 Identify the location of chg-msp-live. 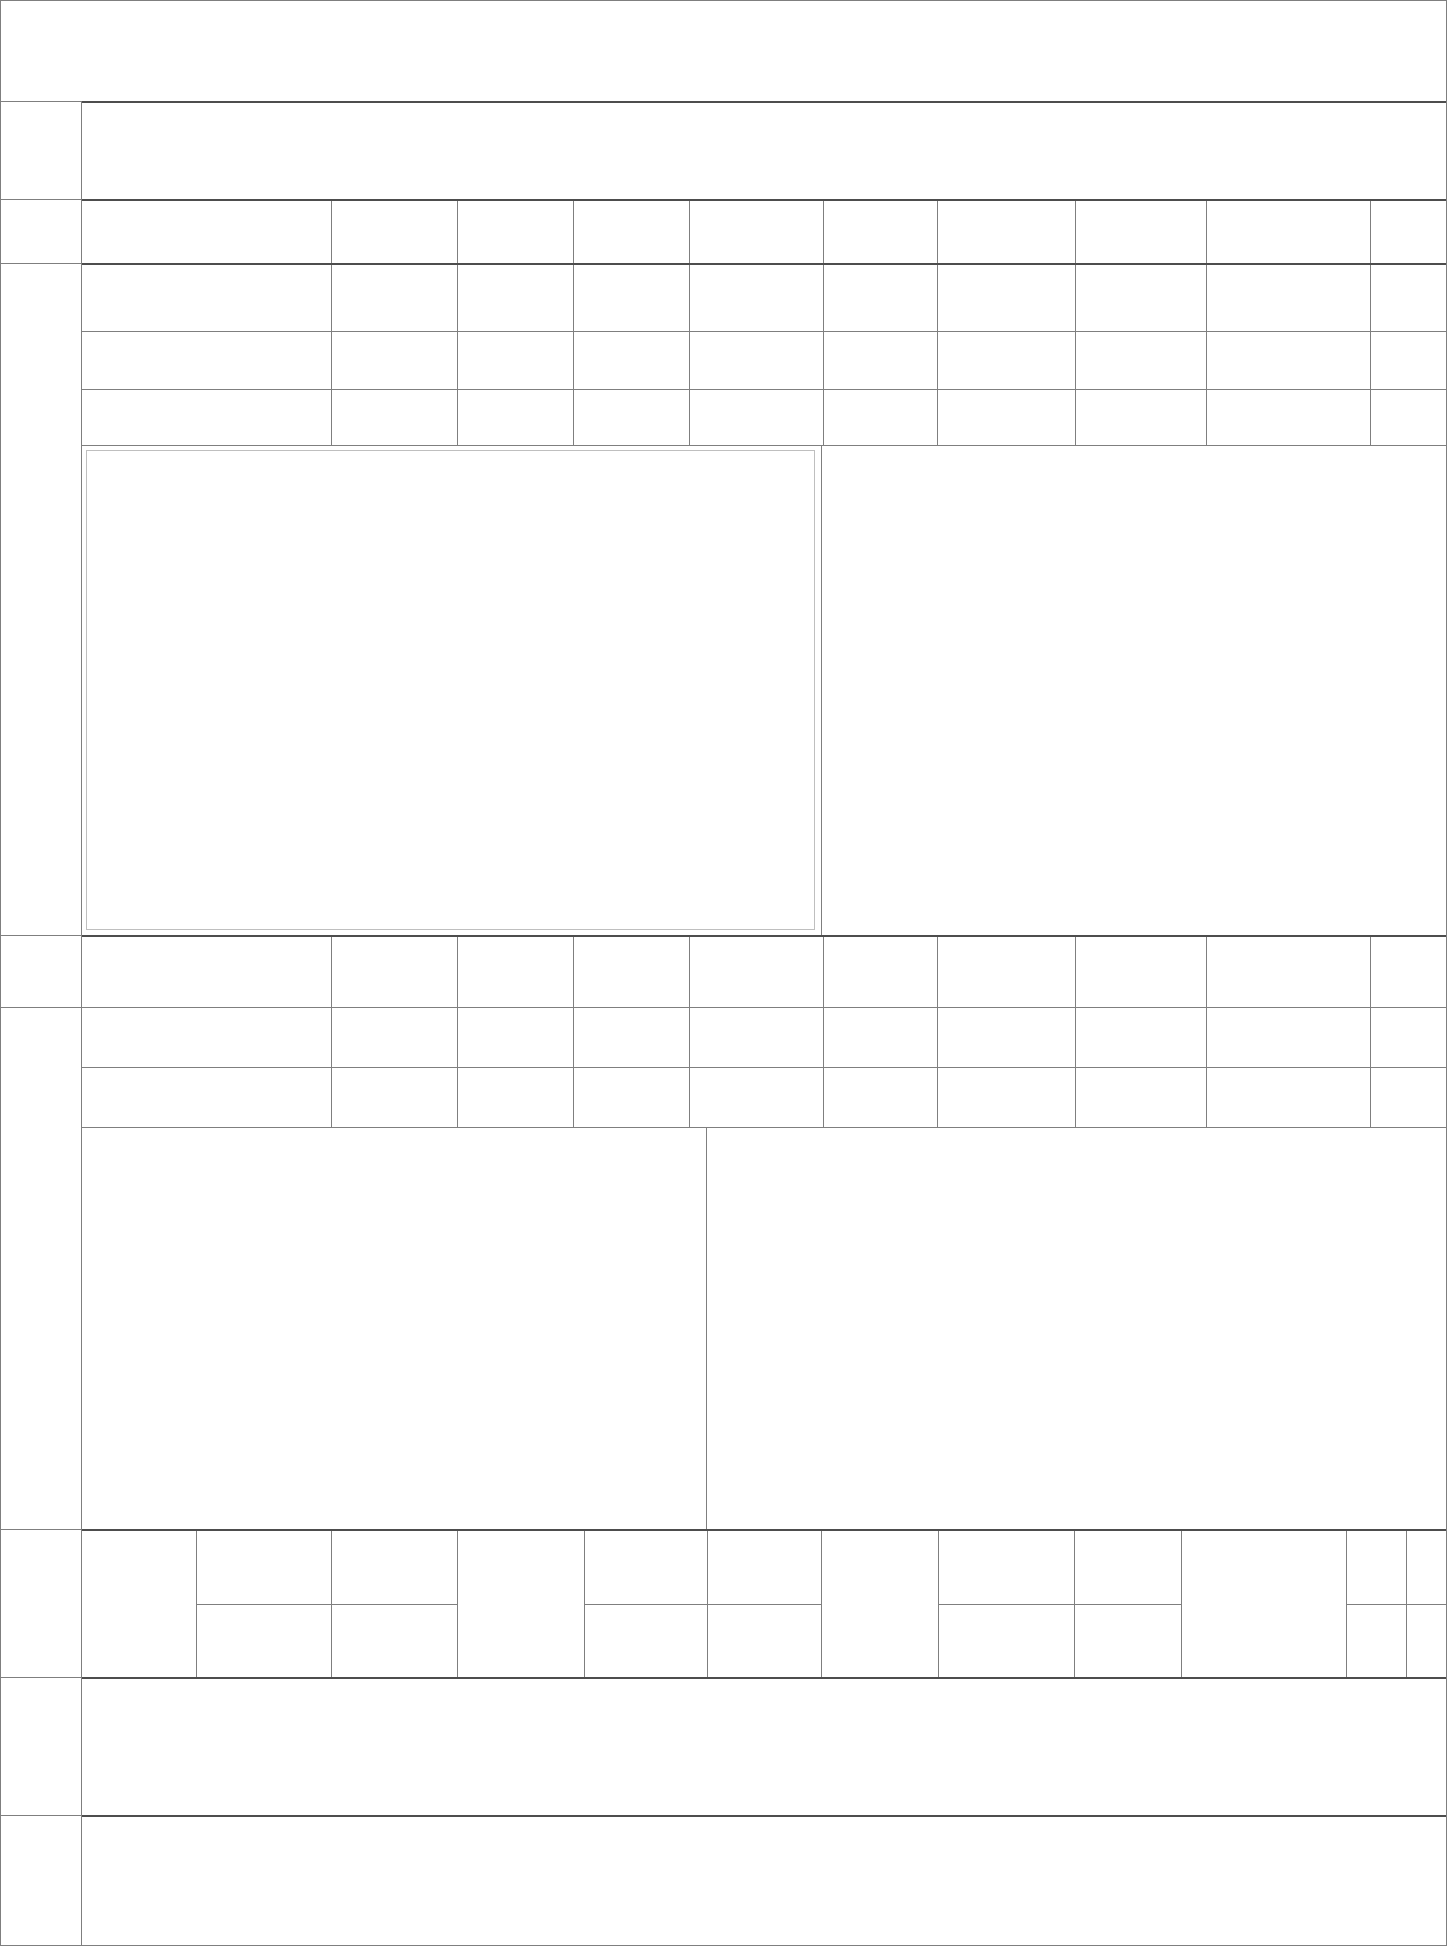
(1288, 417).